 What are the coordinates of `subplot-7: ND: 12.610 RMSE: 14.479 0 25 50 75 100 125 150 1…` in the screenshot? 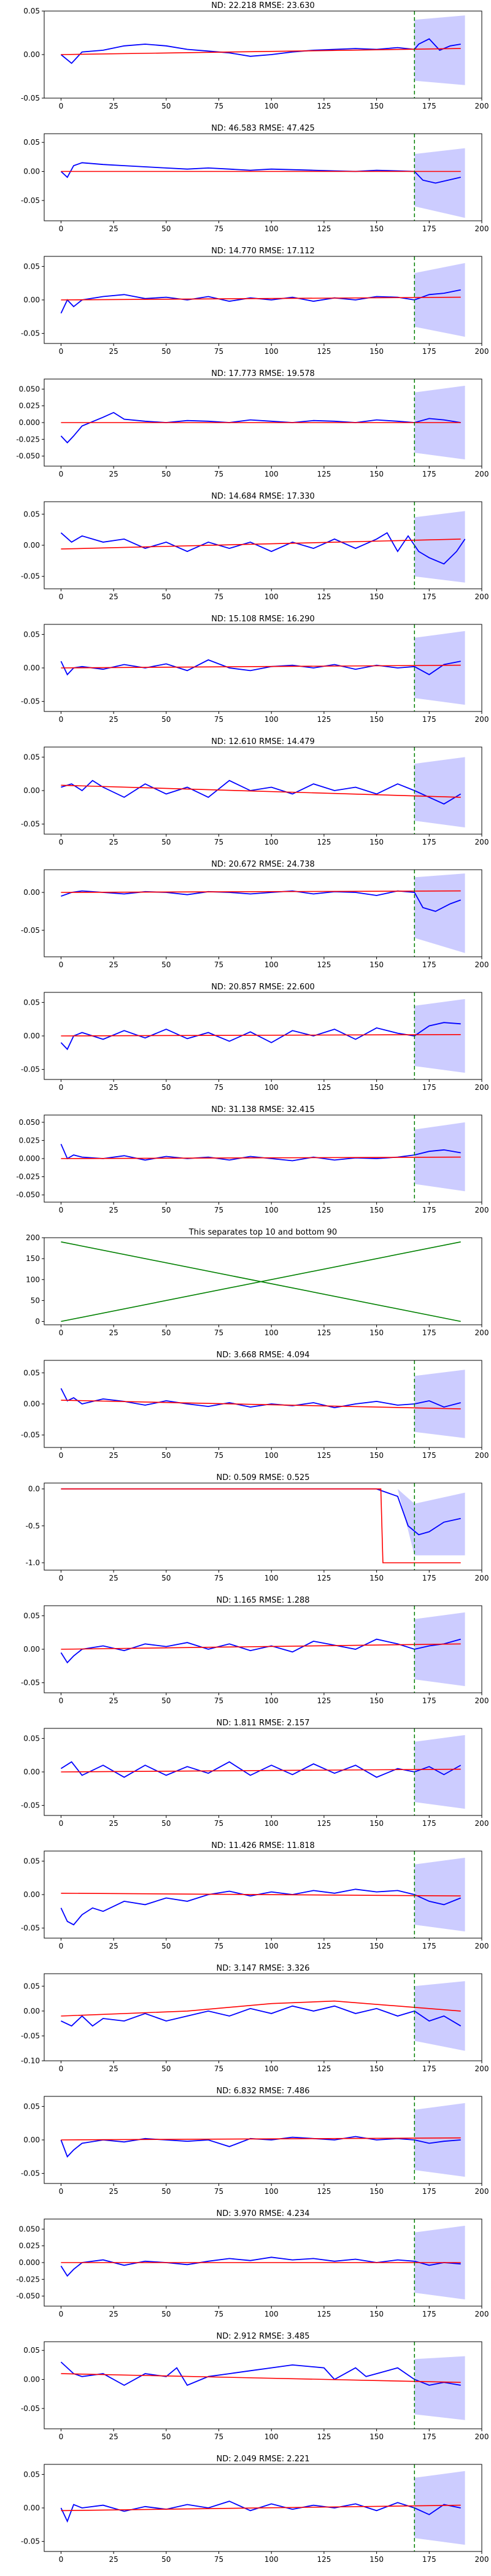 It's located at (255, 791).